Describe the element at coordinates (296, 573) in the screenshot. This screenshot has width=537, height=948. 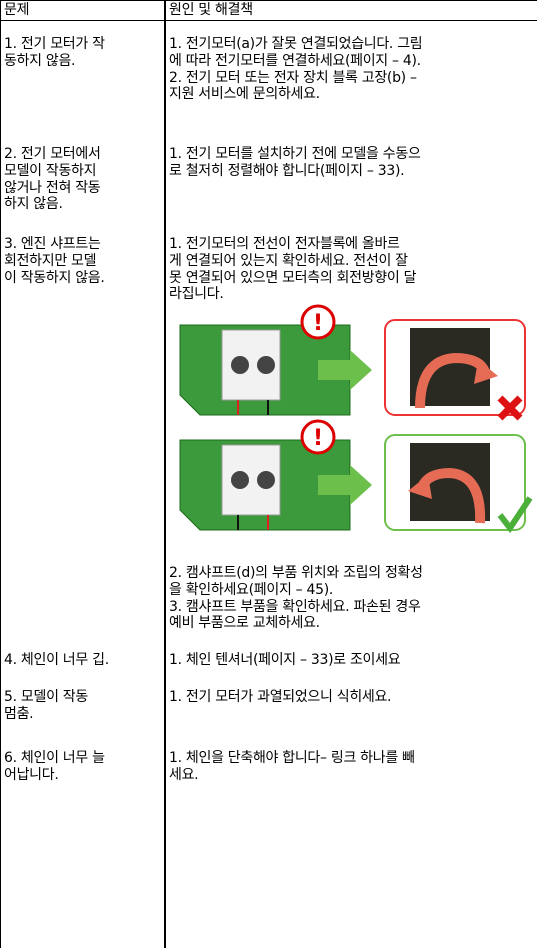
I see `solution-text: 2. 캠샤프트(d)의 부품 위치와 조립의 정확성` at that location.